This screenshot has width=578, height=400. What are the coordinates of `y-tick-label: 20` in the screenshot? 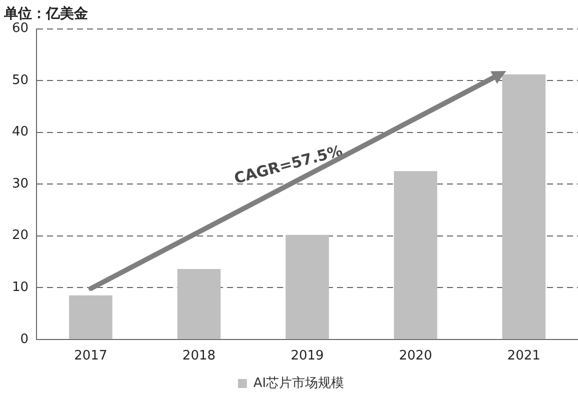 It's located at (20, 236).